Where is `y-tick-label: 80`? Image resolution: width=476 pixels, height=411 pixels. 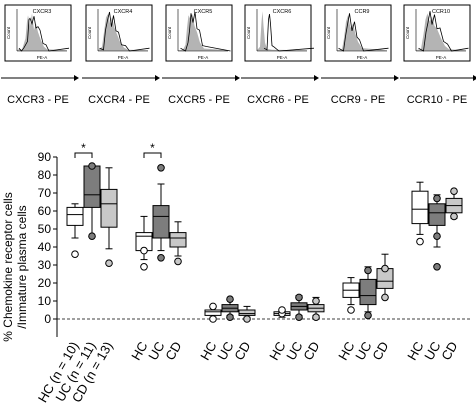
y-tick-label: 80 is located at coordinates (45, 175).